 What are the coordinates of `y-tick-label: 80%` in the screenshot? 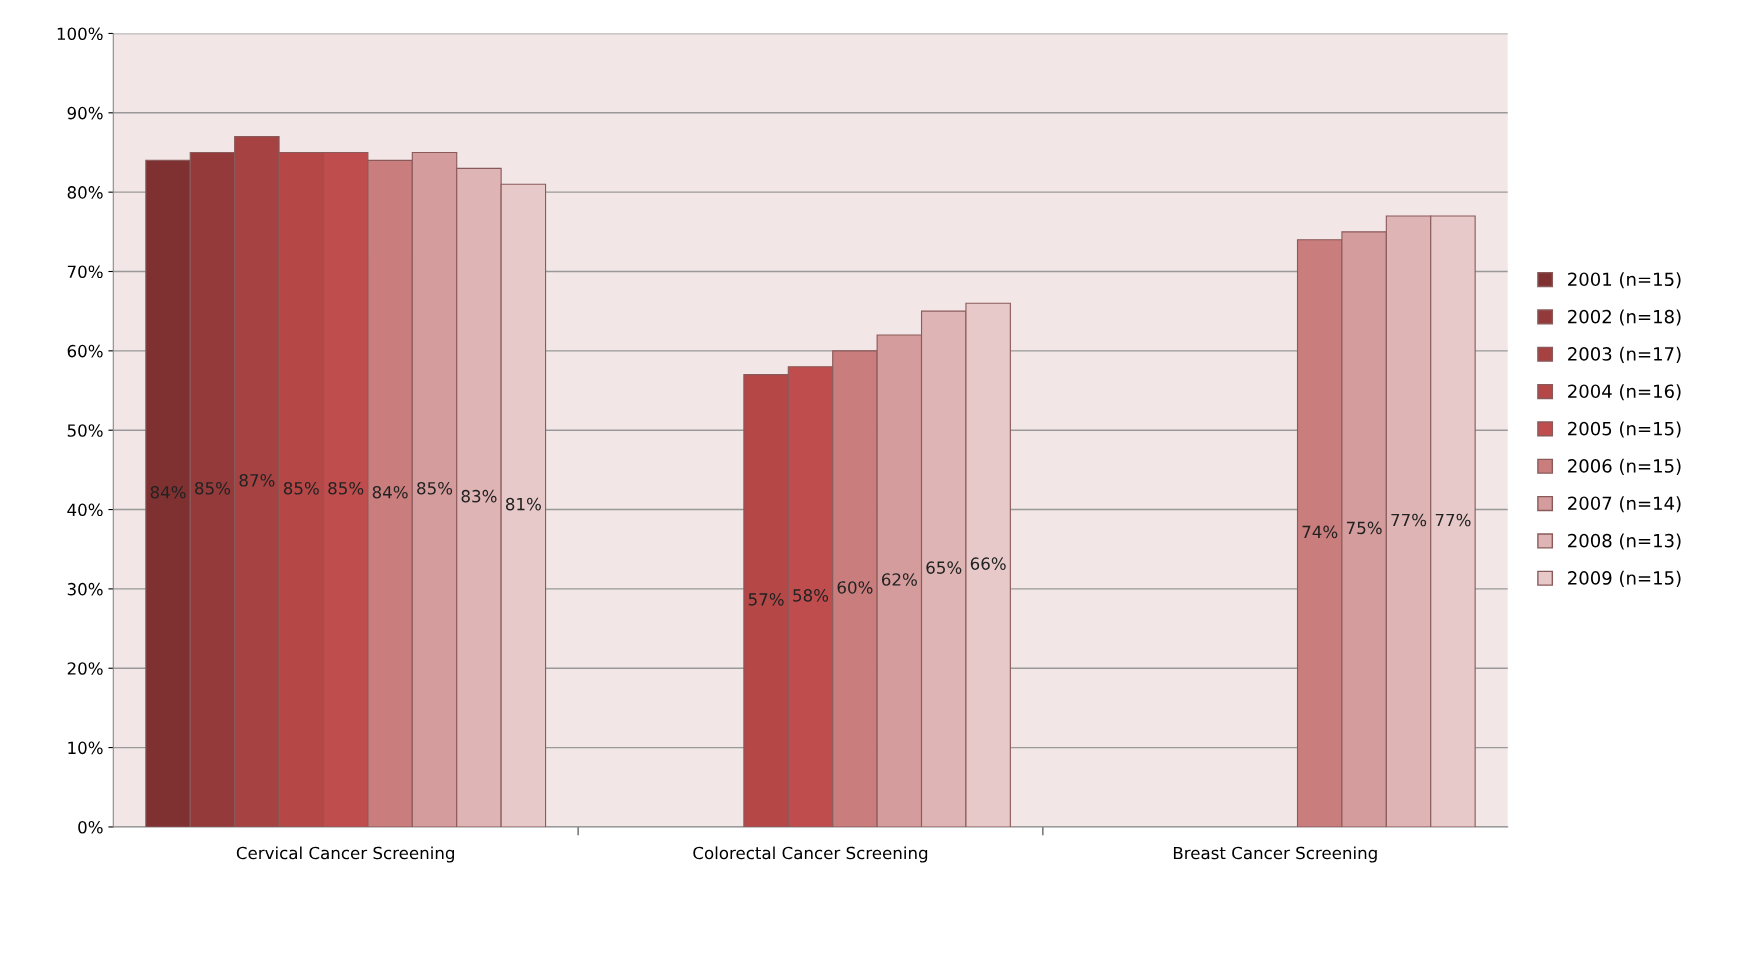 It's located at (85, 192).